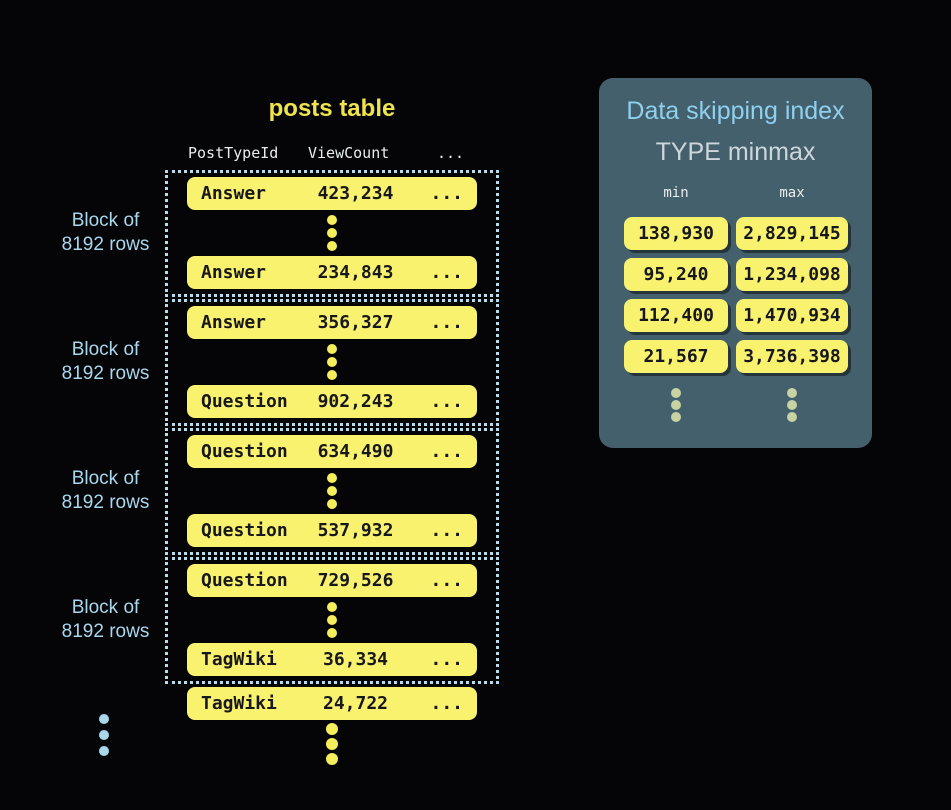 The image size is (951, 810). What do you see at coordinates (792, 356) in the screenshot?
I see `max-value-box: 3,736,398` at bounding box center [792, 356].